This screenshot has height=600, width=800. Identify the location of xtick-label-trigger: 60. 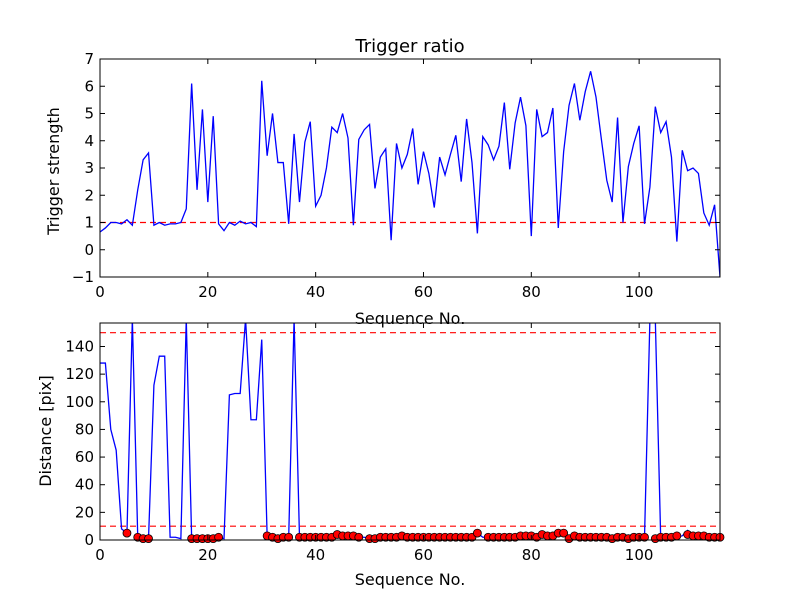
(423, 292).